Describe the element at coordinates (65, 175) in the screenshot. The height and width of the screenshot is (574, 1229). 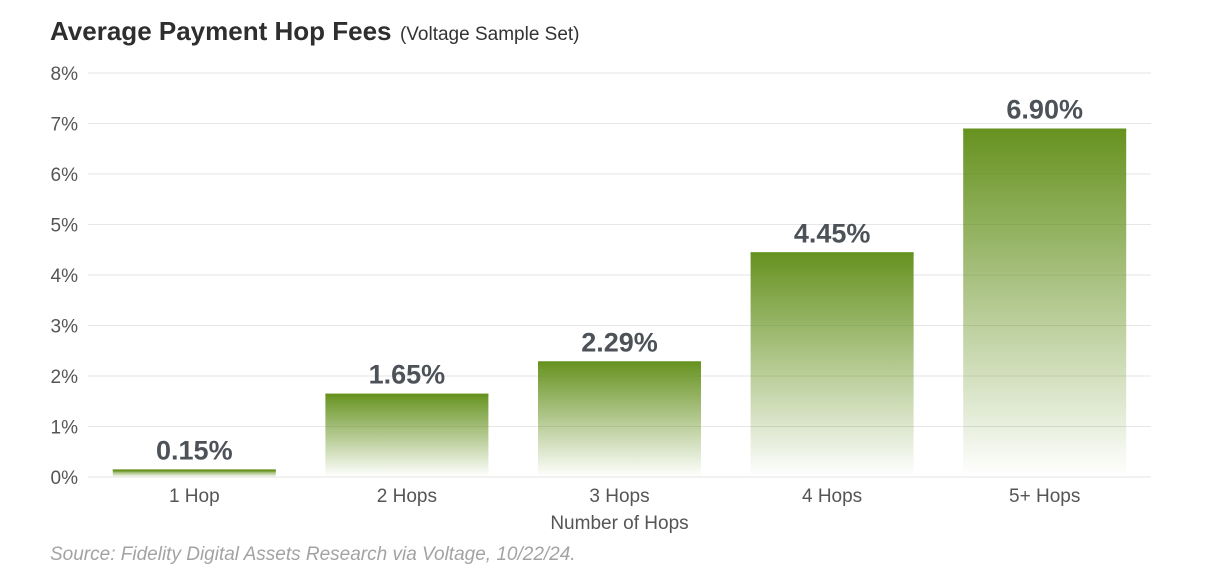
I see `y-tick-label: 6%` at that location.